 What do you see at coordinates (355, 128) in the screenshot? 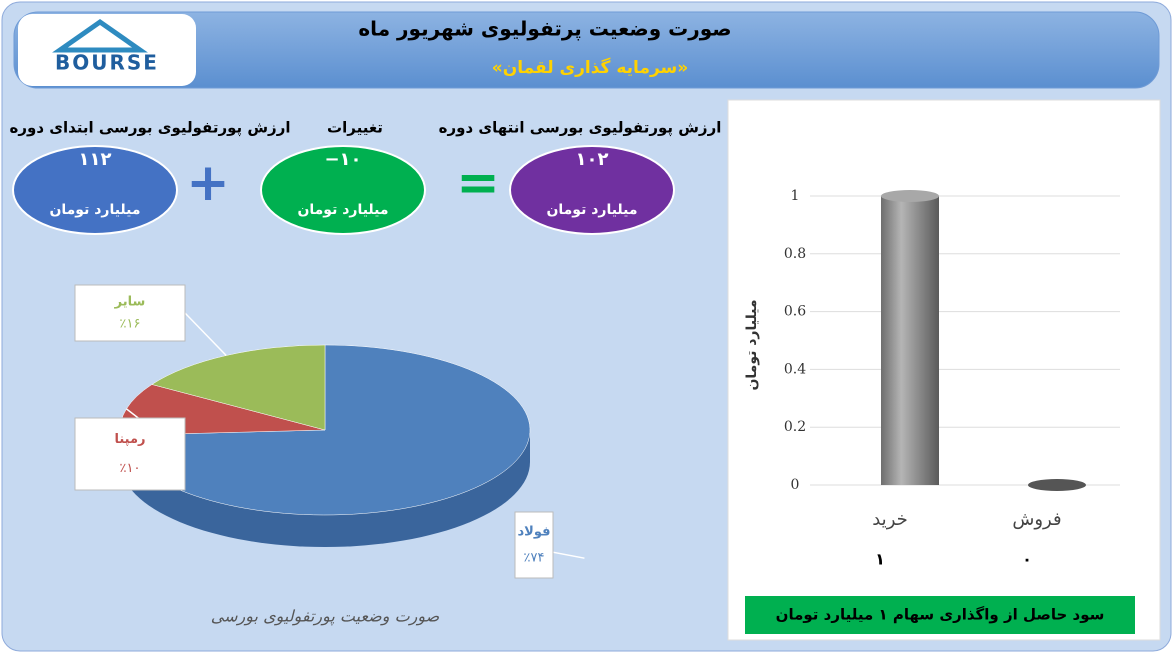
I see `summary-label: تغییرات` at bounding box center [355, 128].